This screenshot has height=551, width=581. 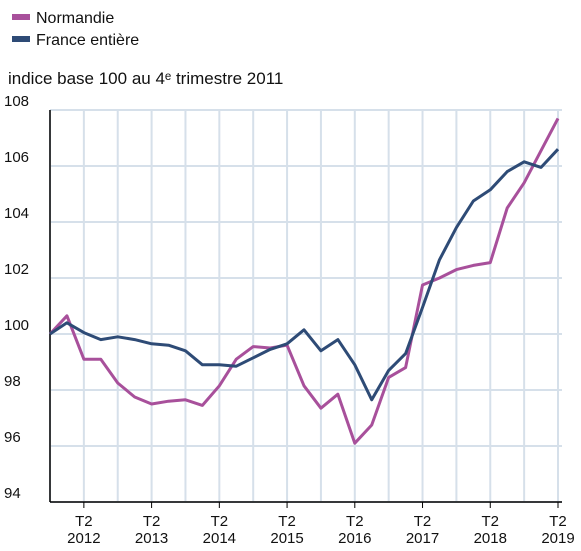 I want to click on y-tick-label: 98, so click(x=12, y=381).